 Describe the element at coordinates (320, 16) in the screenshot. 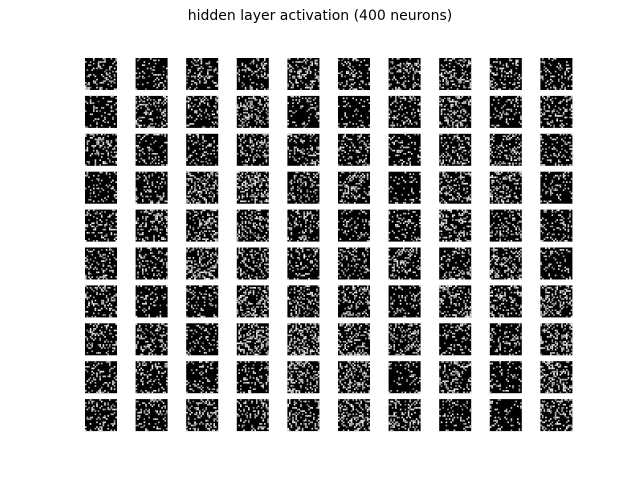

I see `chart-title: hidden layer activation (400 neurons)` at that location.